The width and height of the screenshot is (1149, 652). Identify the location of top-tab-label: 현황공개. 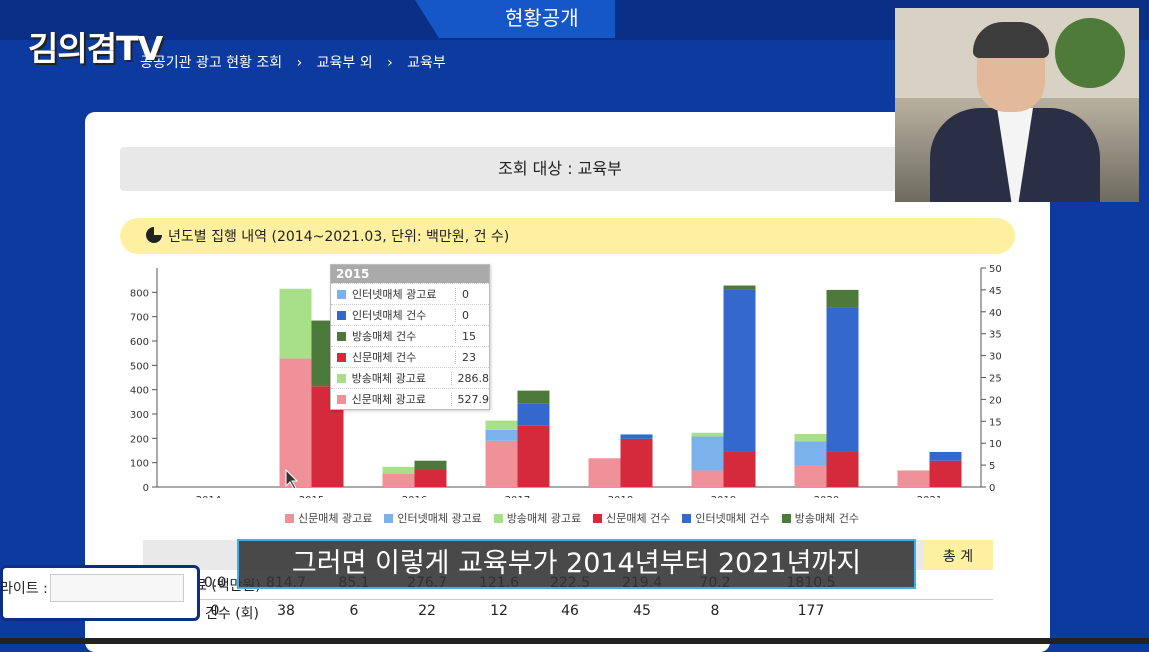
(542, 18).